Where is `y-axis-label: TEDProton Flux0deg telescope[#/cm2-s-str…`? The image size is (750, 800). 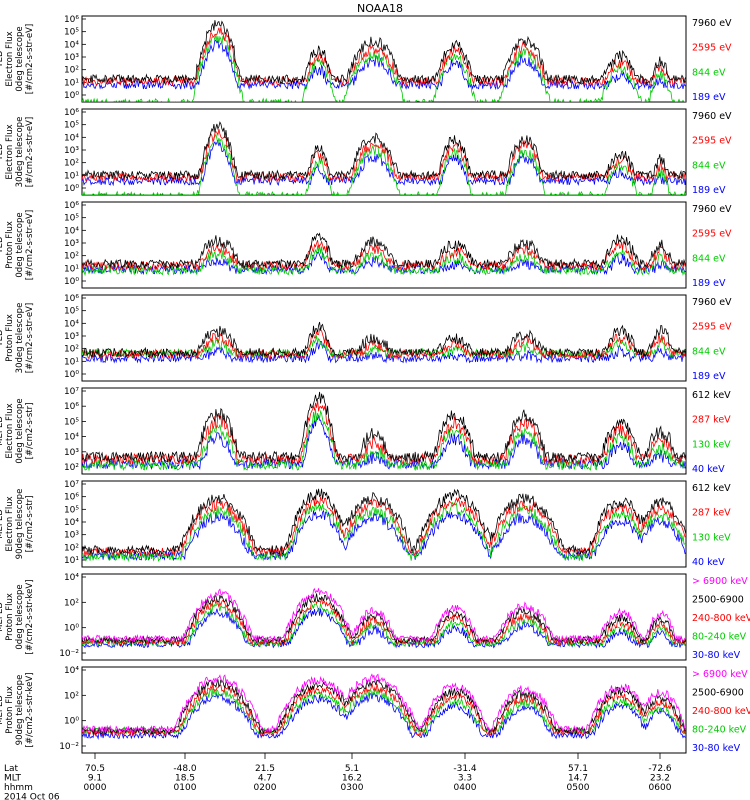 y-axis-label: TEDProton Flux0deg telescope[#/cm2-s-str… is located at coordinates (17, 245).